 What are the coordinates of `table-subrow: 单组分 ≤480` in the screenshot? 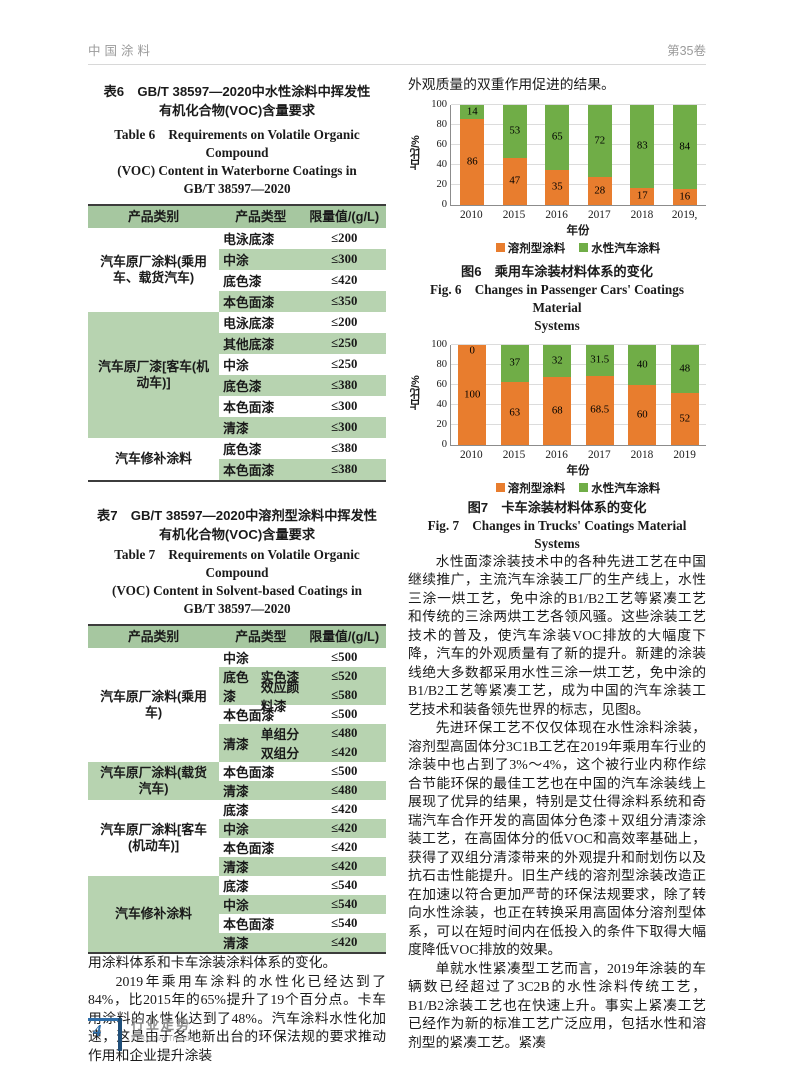 It's located at (323, 733).